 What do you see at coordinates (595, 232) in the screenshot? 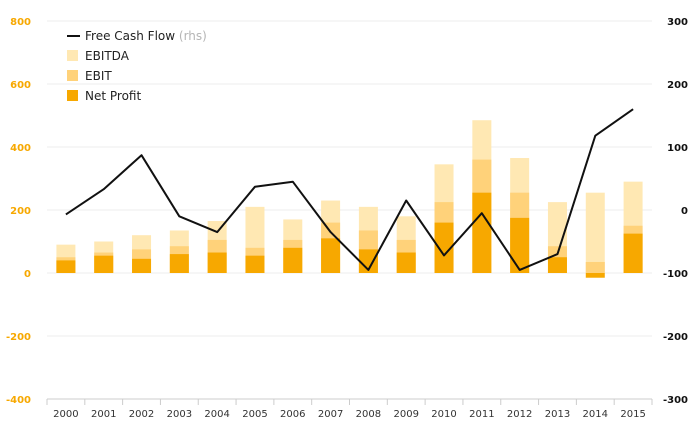
I see `bar-ebitda-2014` at bounding box center [595, 232].